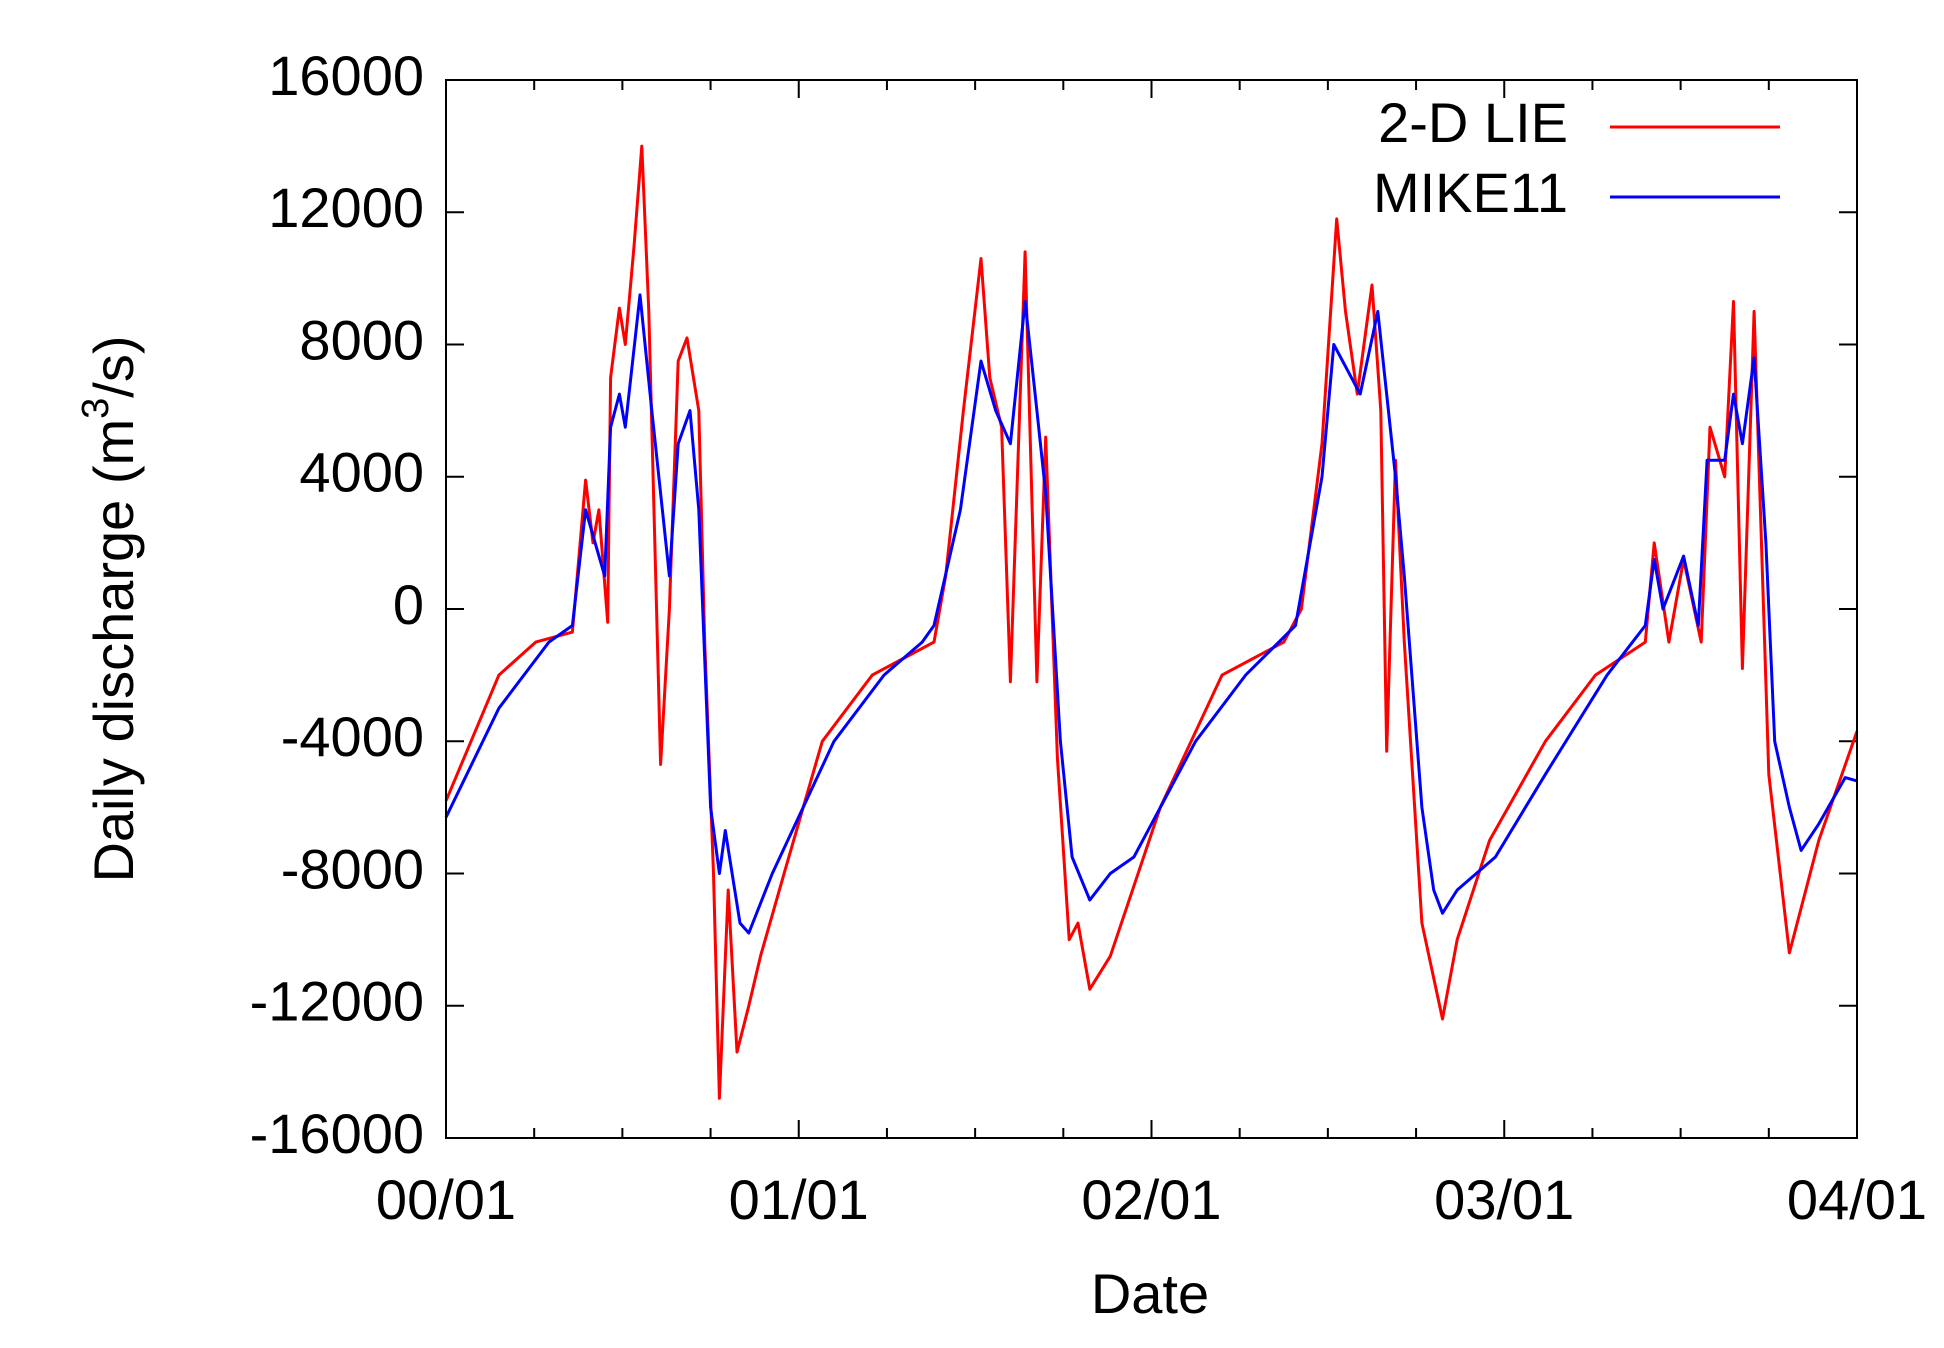 The height and width of the screenshot is (1348, 1944). Describe the element at coordinates (1151, 1199) in the screenshot. I see `x-tick-label: 02/01` at that location.